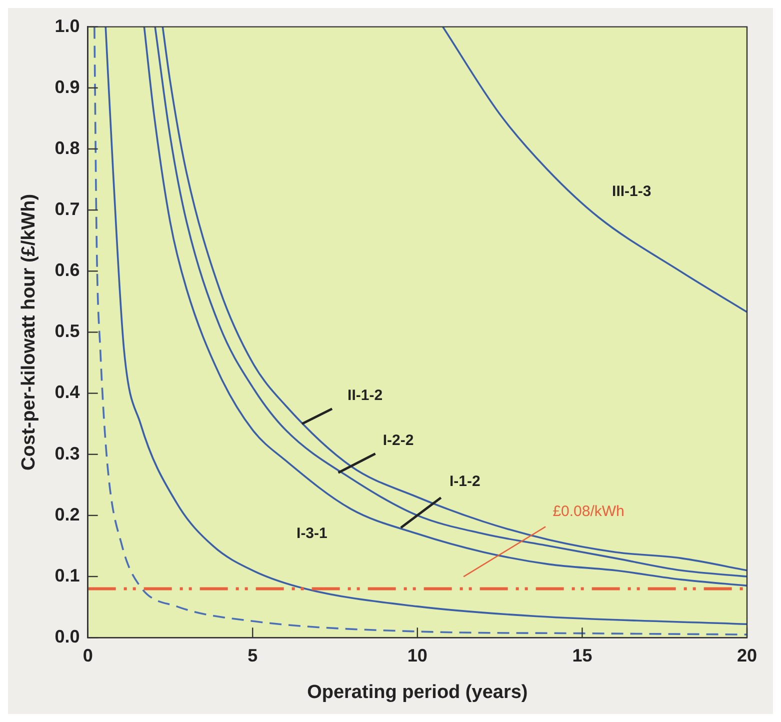 The image size is (781, 722). What do you see at coordinates (632, 191) in the screenshot?
I see `annotation: III-1-3` at bounding box center [632, 191].